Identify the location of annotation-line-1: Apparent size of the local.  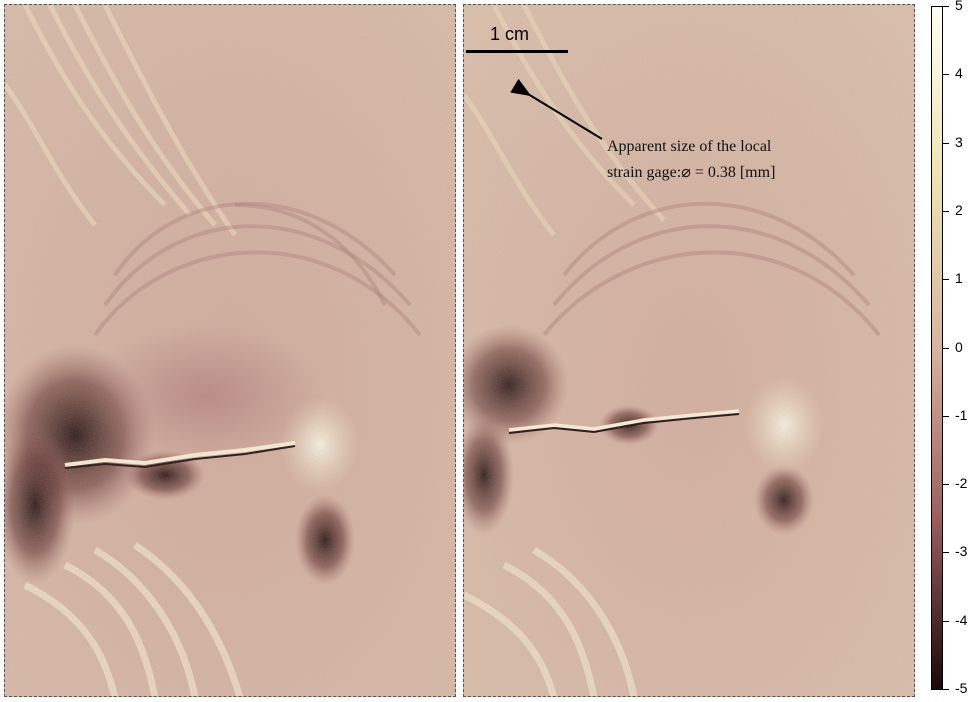
(689, 146).